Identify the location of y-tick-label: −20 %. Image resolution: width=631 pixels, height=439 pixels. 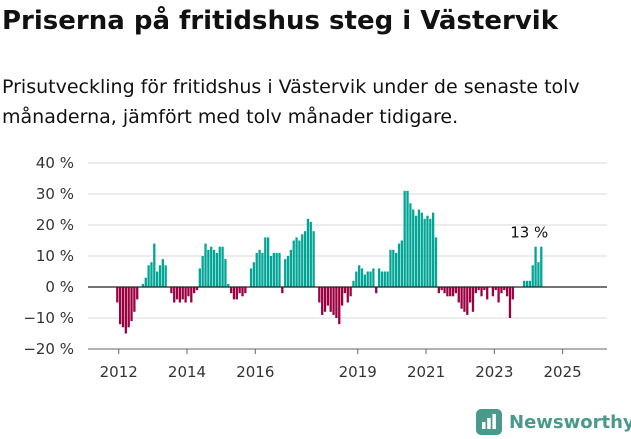
(48, 349).